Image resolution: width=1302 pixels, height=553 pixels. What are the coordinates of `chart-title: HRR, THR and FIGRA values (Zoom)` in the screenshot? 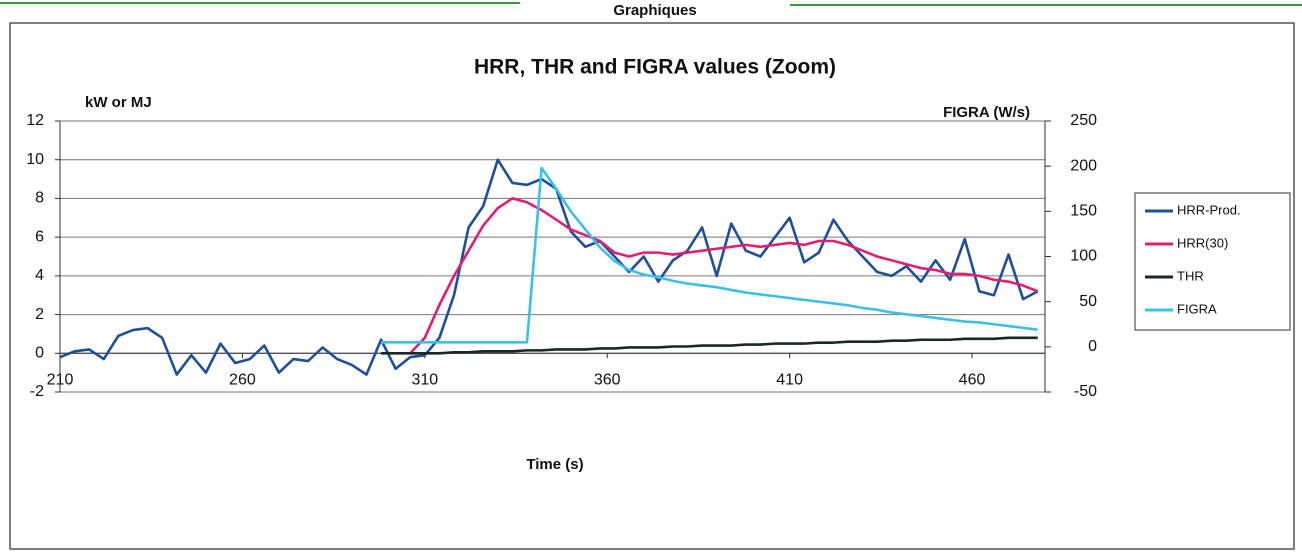 It's located at (655, 67).